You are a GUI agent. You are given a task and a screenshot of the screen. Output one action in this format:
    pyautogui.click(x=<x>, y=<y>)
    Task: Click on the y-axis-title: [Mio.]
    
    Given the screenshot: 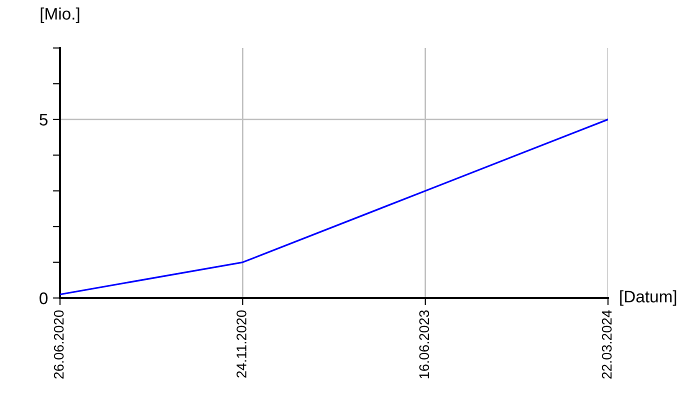 What is the action you would take?
    pyautogui.click(x=60, y=15)
    